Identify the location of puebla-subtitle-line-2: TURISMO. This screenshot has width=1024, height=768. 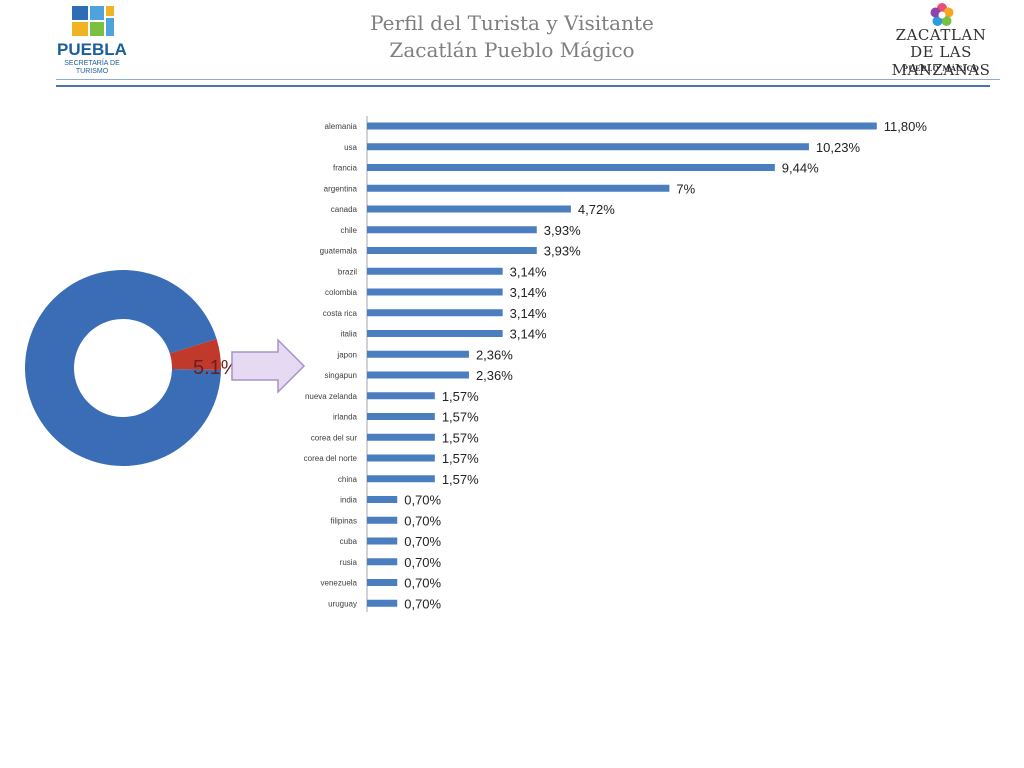
(92, 71).